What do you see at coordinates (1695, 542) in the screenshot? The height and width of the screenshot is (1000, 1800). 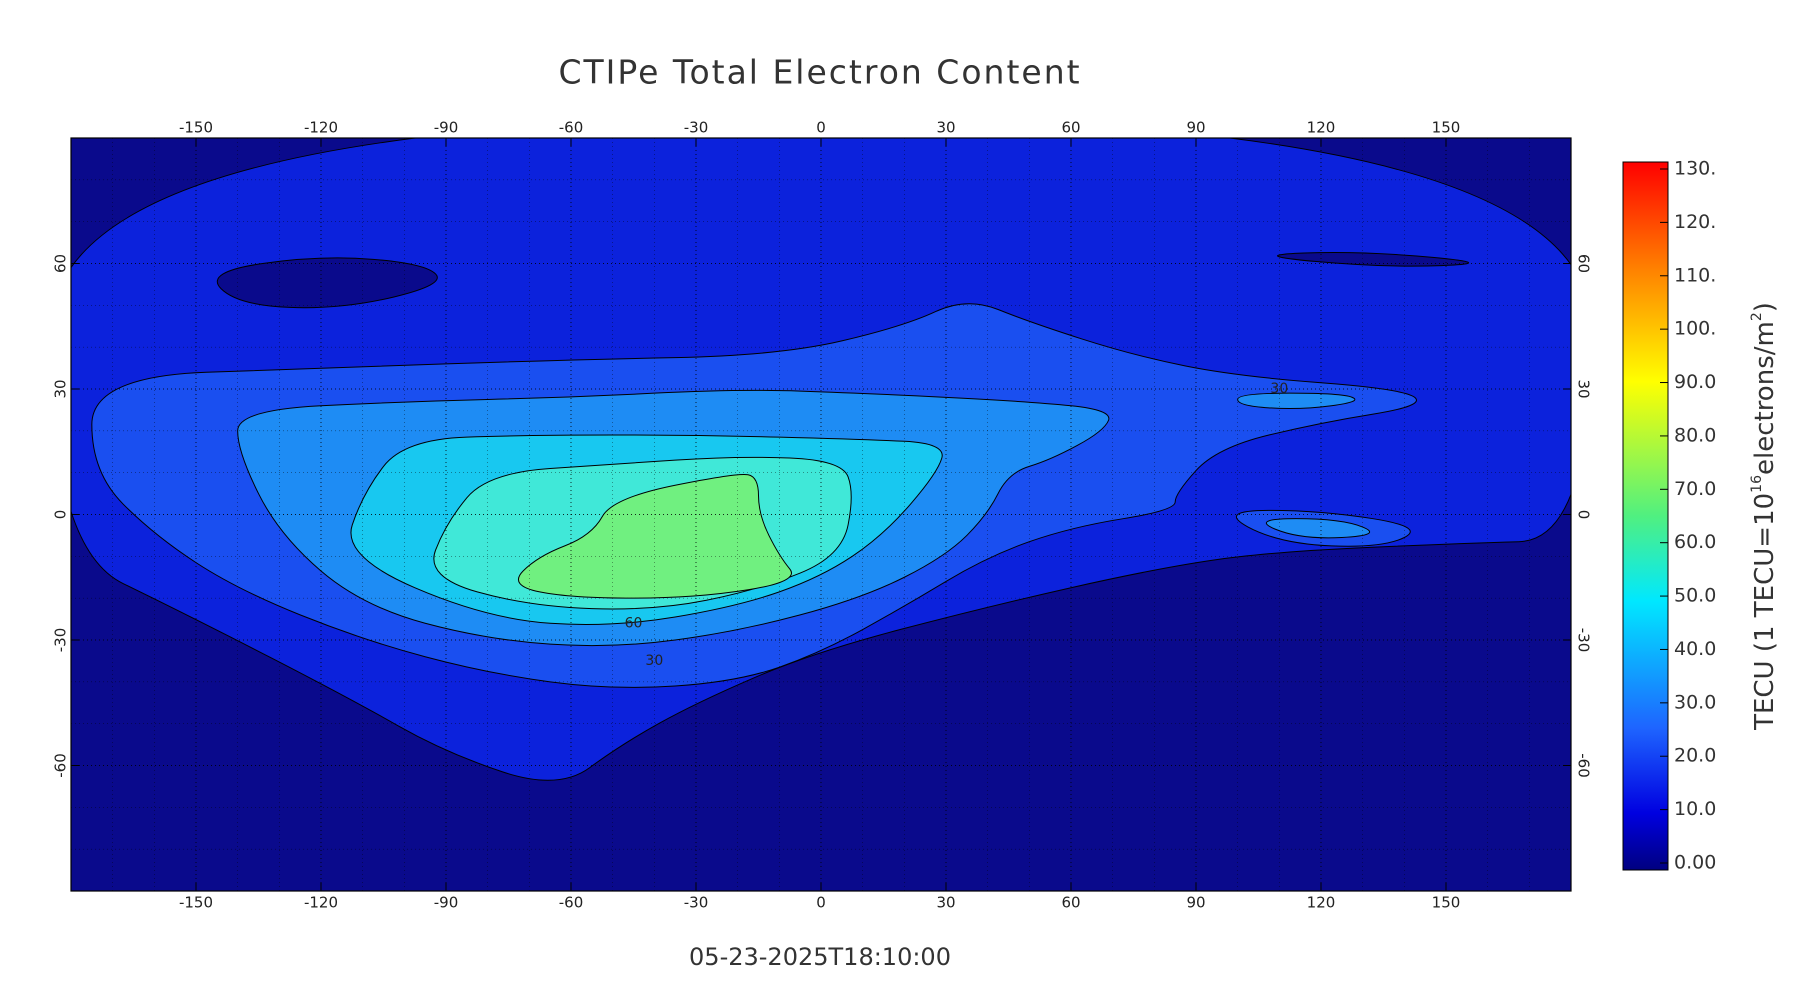 I see `colorbar-tick-label: 60.0` at bounding box center [1695, 542].